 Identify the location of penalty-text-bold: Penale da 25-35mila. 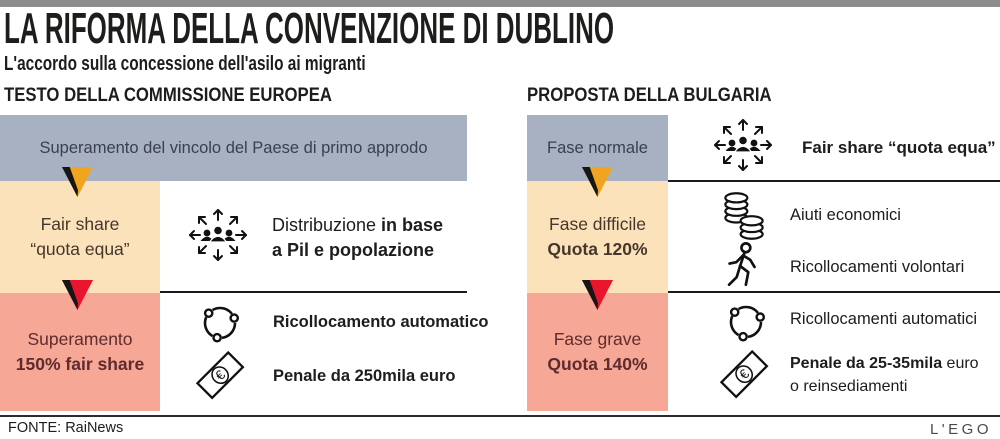
(866, 363).